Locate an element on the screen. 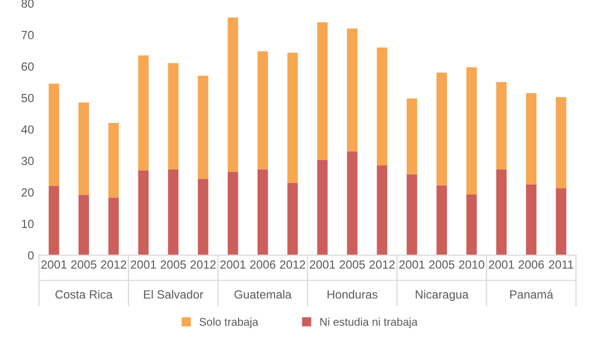 The height and width of the screenshot is (338, 600). y-tick-label: 20 is located at coordinates (28, 192).